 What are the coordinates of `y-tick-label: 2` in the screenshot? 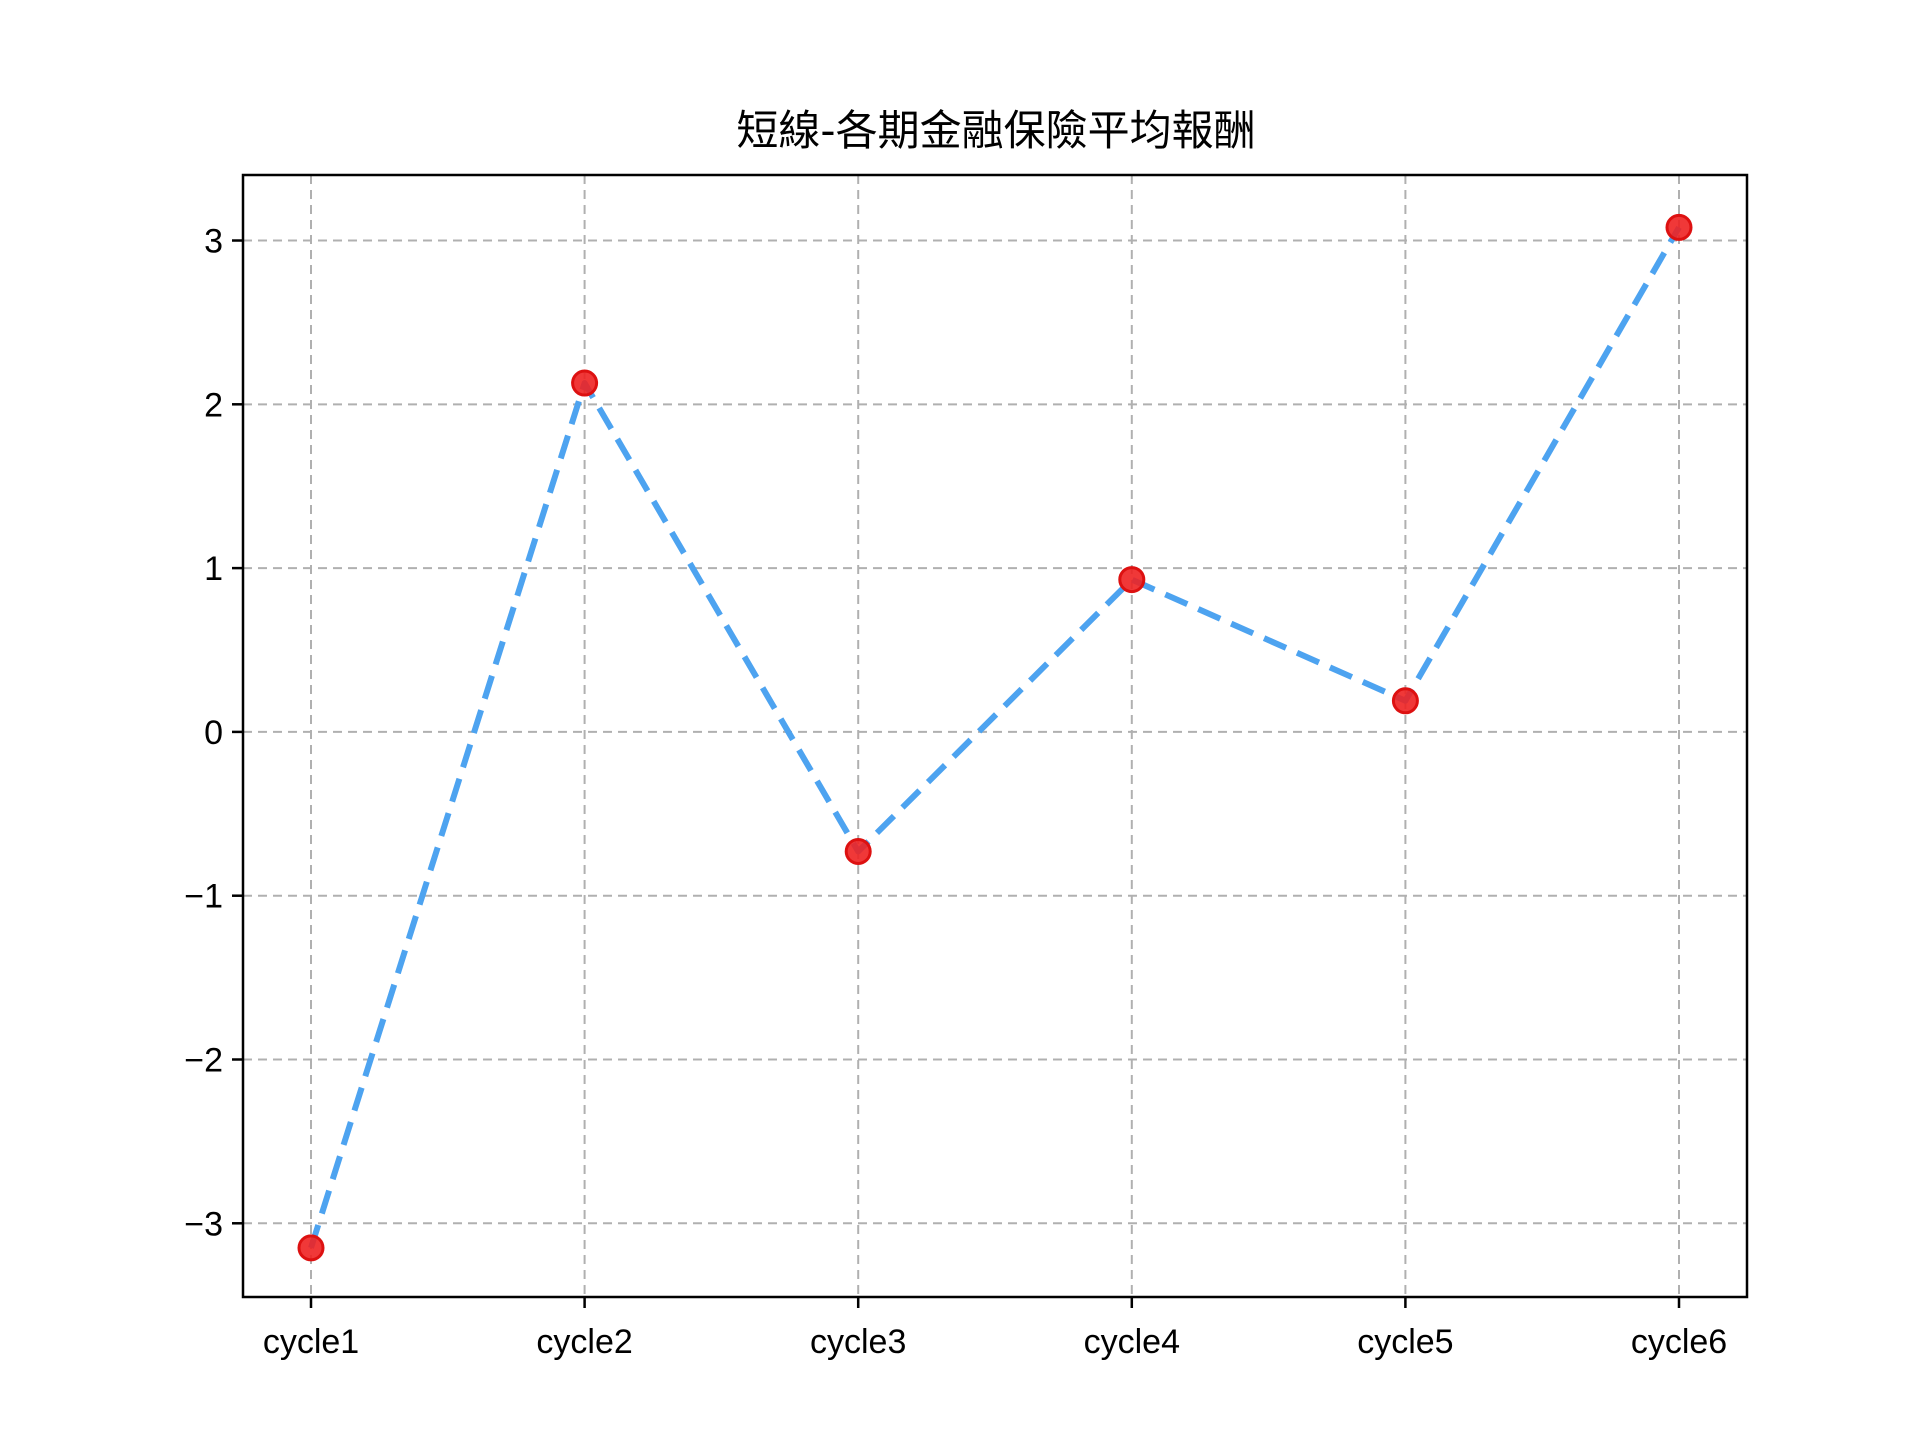 It's located at (213, 405).